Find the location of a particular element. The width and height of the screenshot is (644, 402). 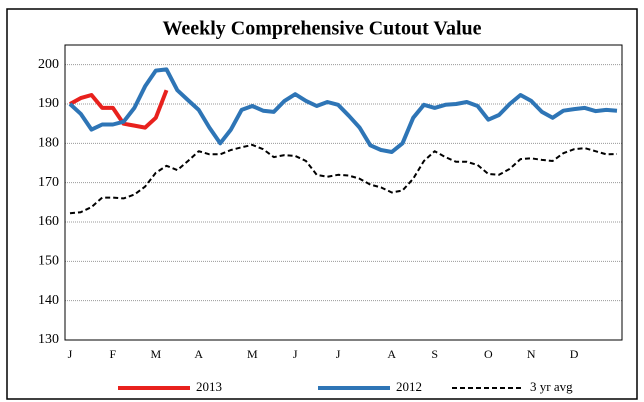

y-tick-label: 190 is located at coordinates (48, 103).